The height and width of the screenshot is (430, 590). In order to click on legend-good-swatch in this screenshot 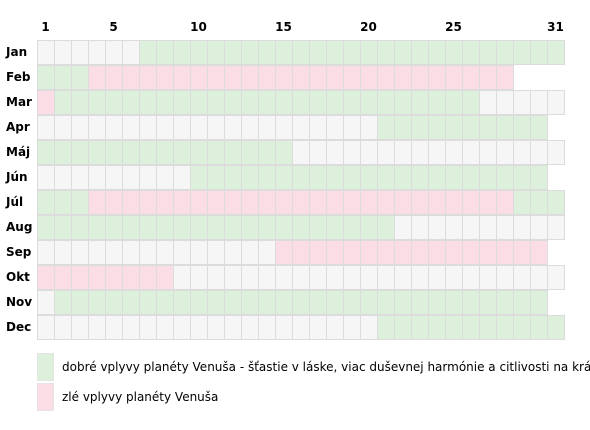, I will do `click(45, 367)`.